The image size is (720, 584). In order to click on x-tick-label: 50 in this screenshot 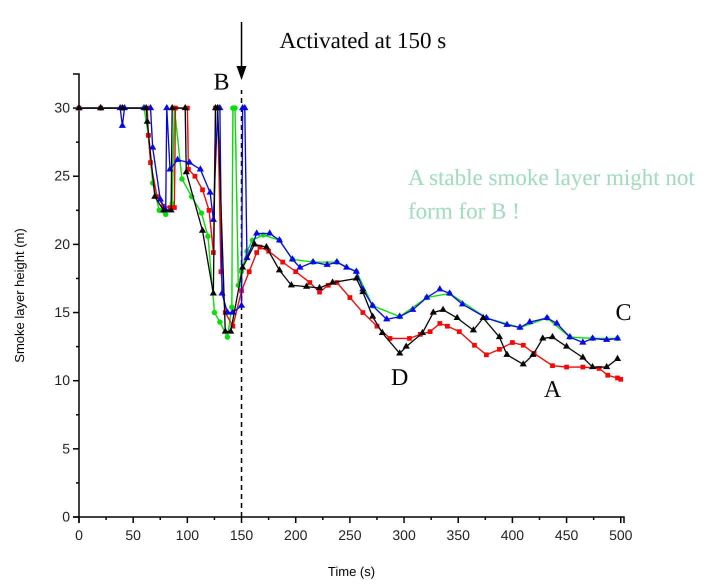, I will do `click(133, 535)`.